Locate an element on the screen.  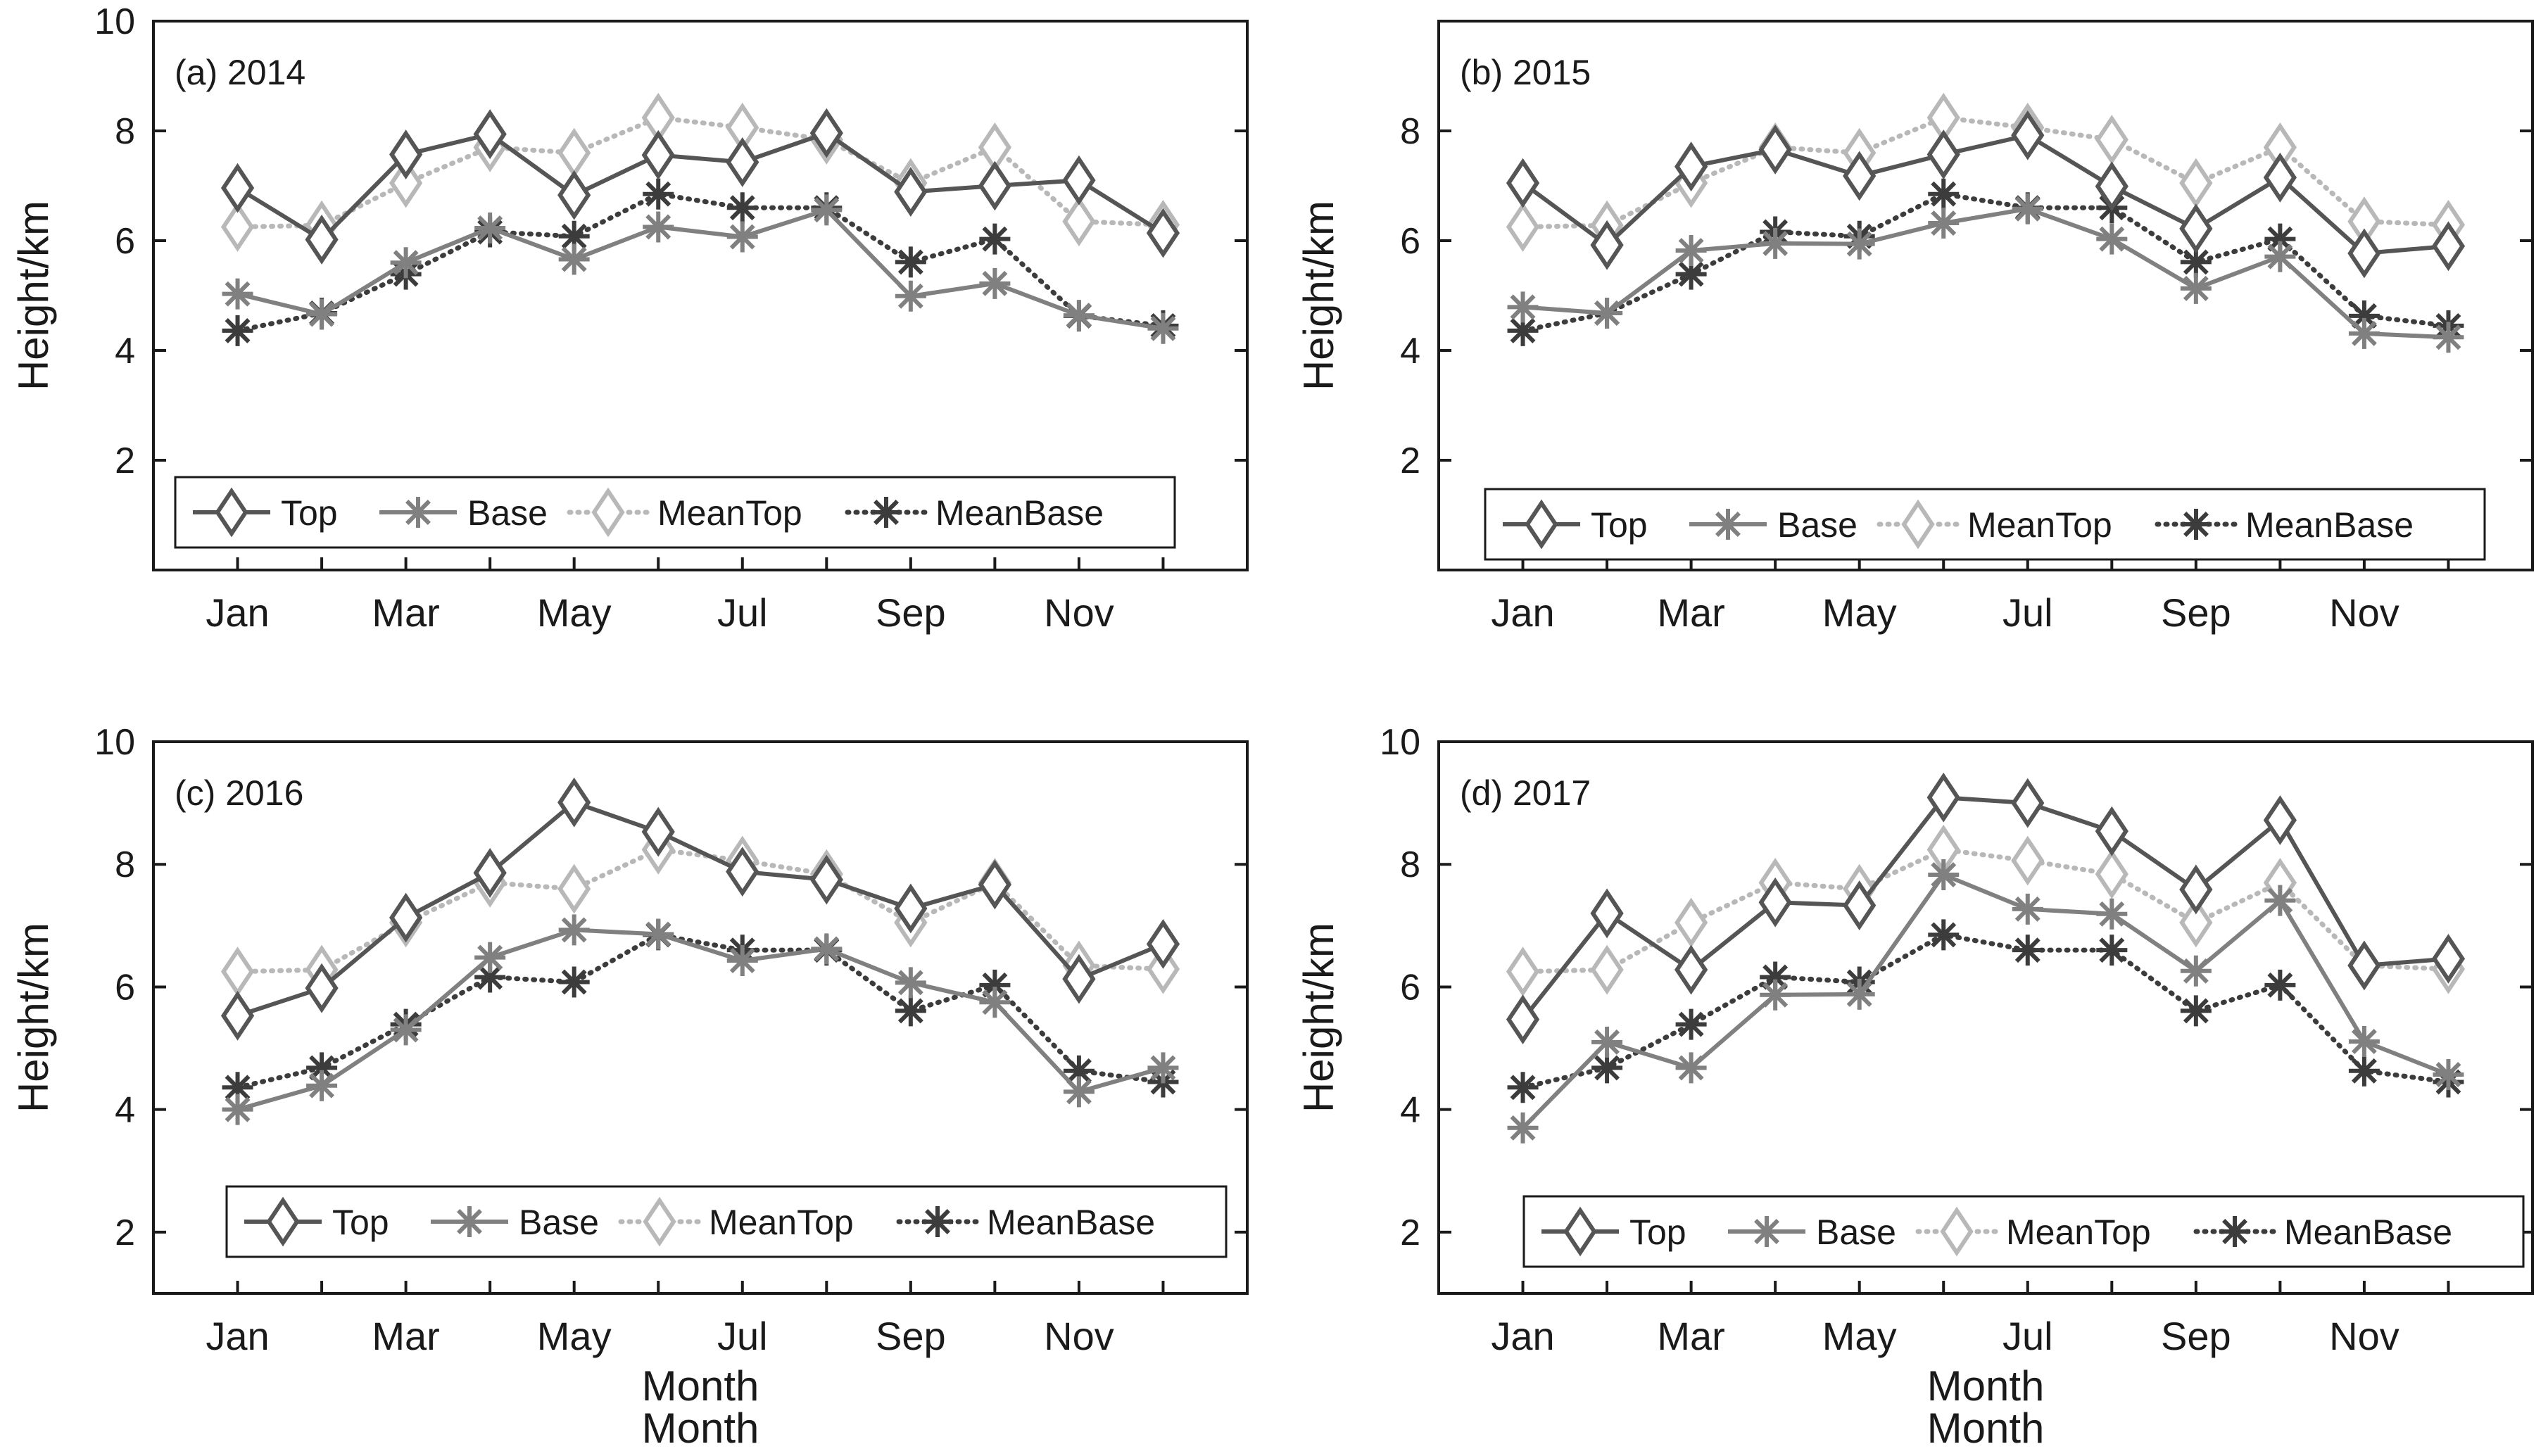
legend-label: Base is located at coordinates (1856, 1232).